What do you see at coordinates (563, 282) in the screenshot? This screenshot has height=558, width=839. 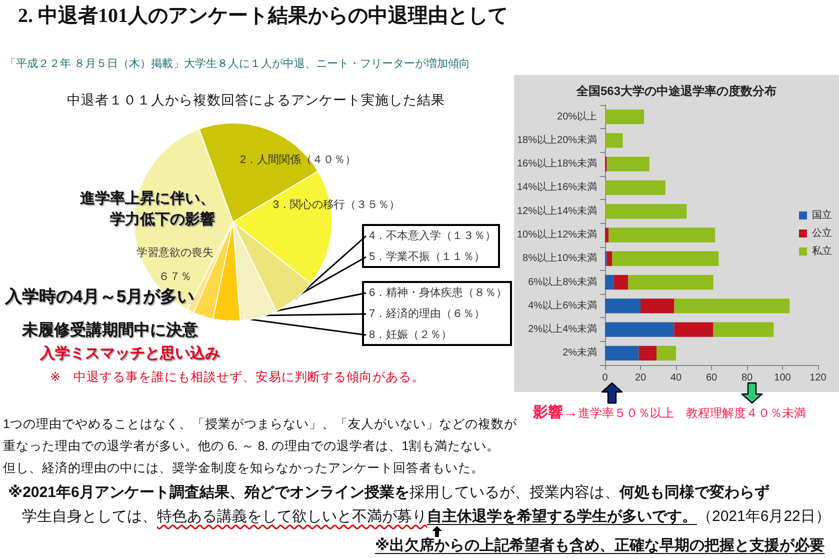 I see `y-tick-label: 6%以上8%未満` at bounding box center [563, 282].